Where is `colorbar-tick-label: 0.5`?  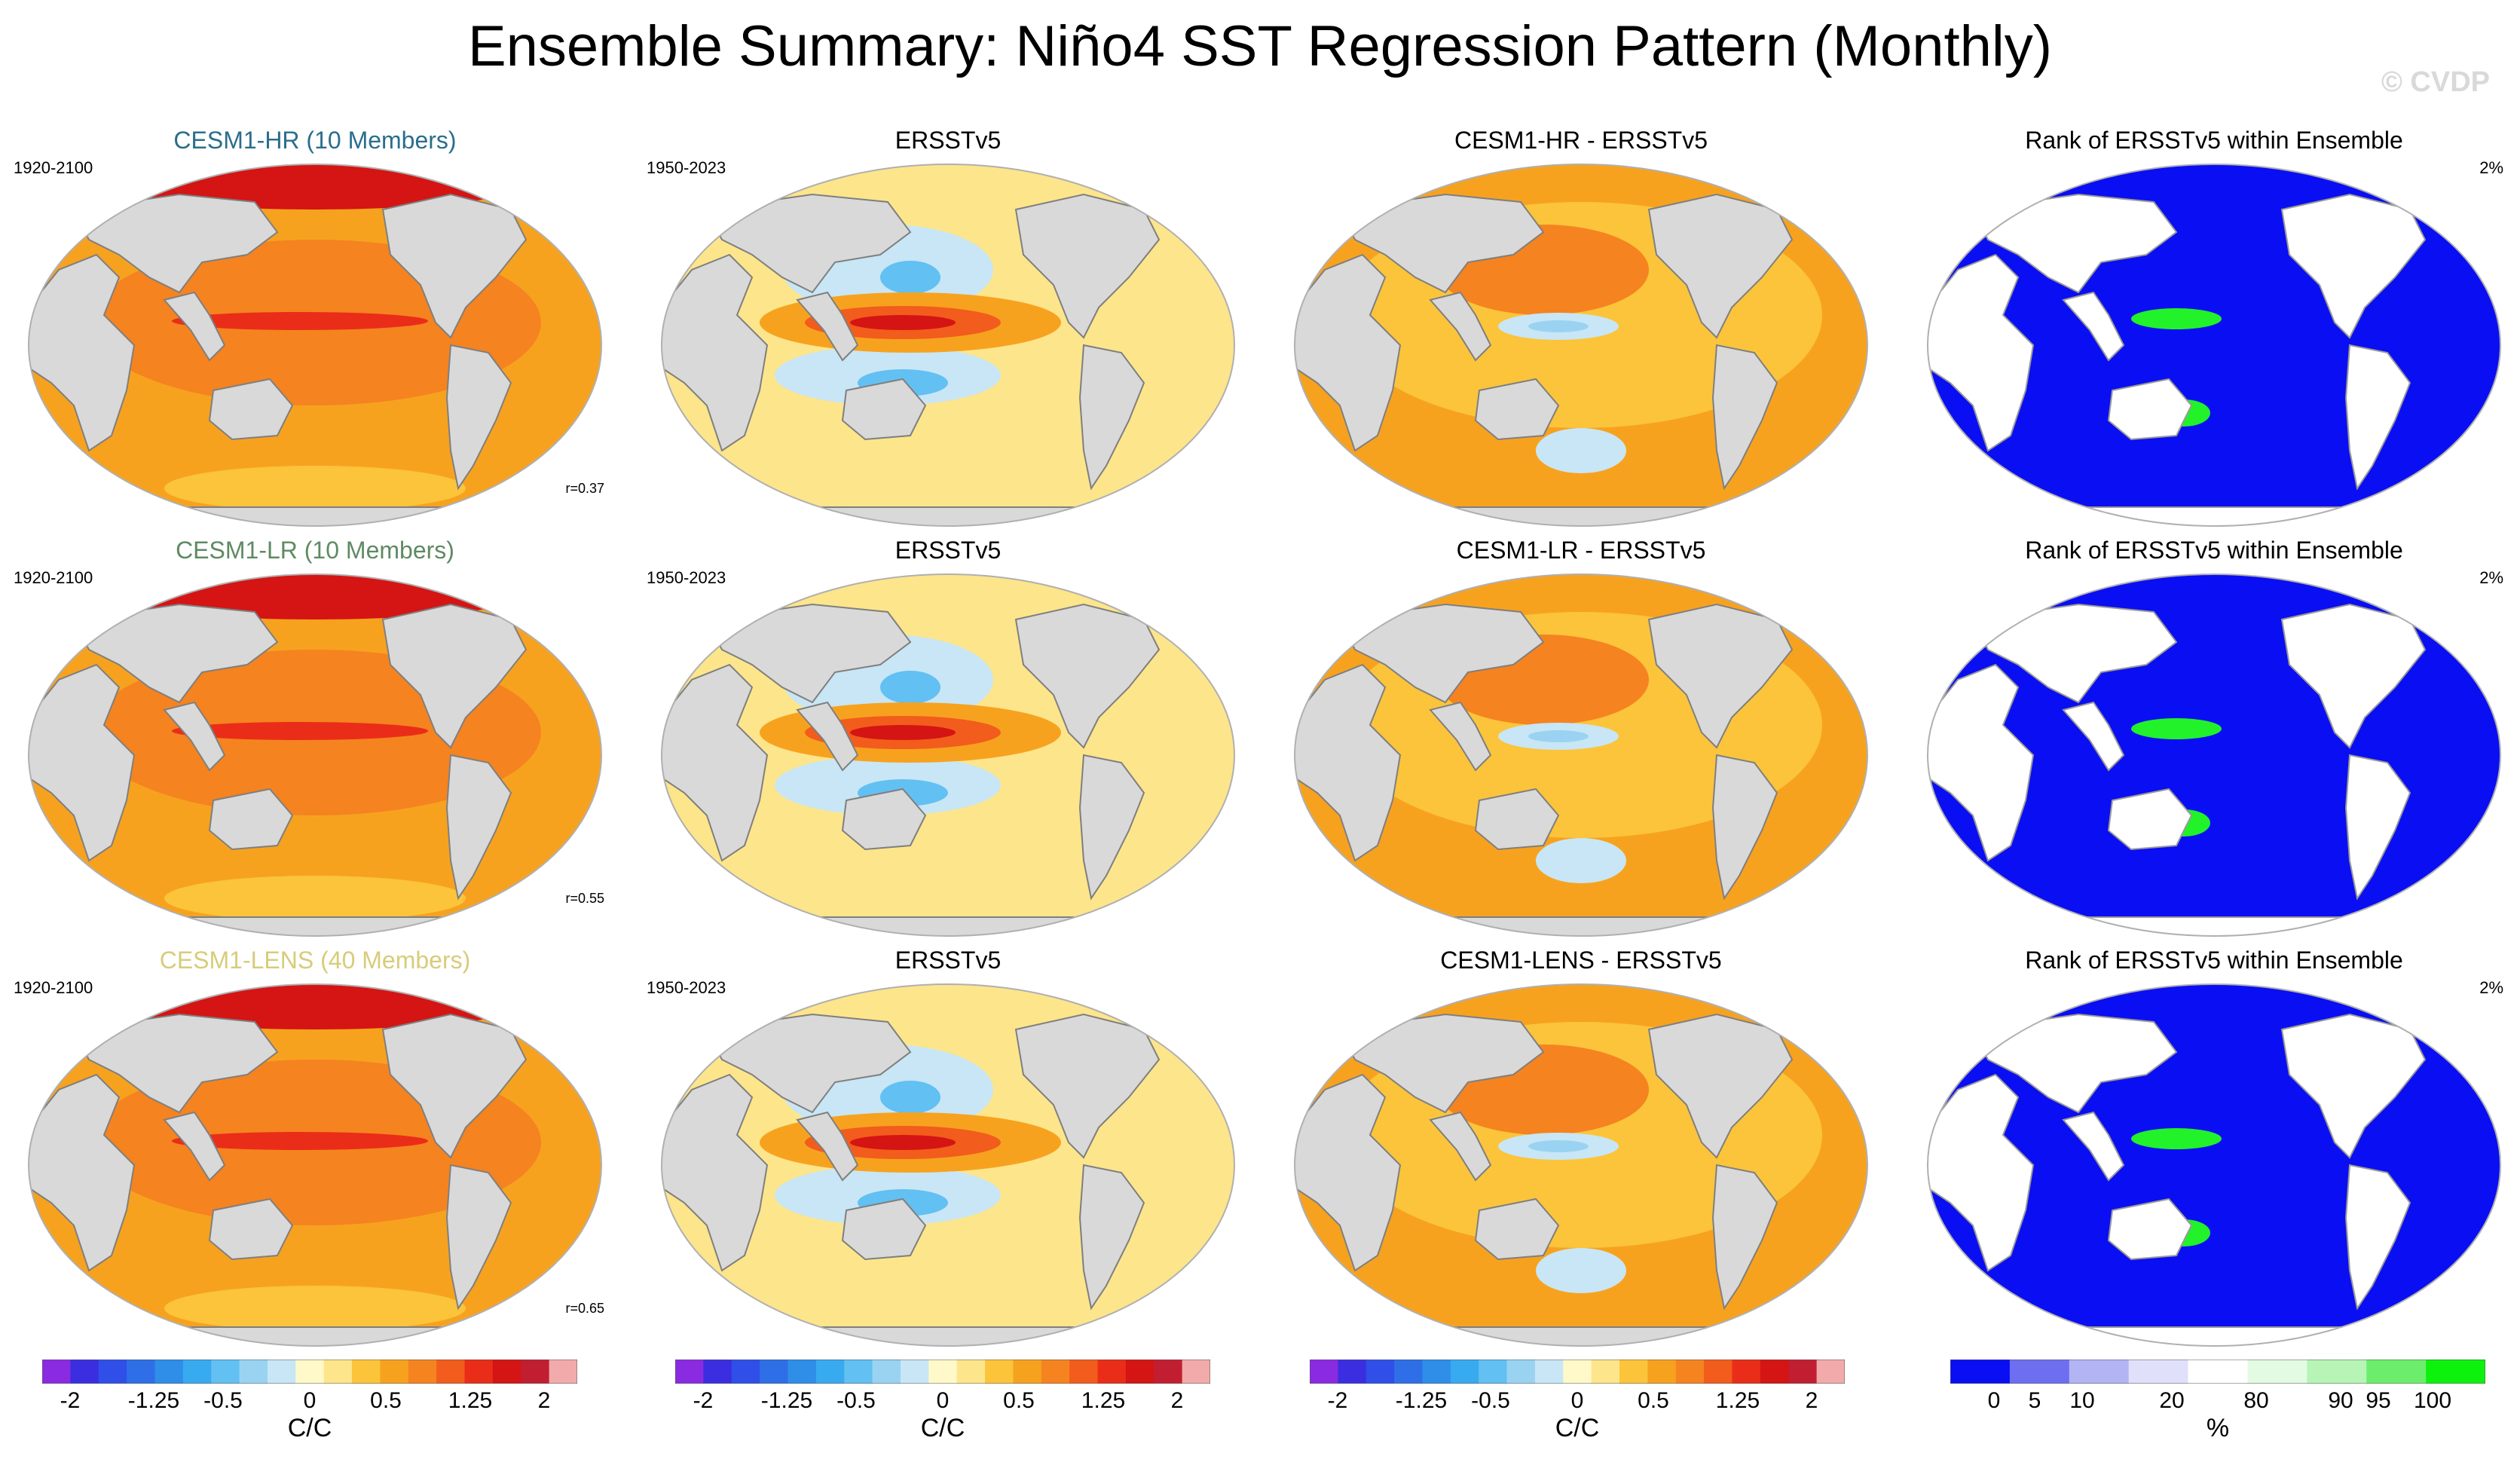 colorbar-tick-label: 0.5 is located at coordinates (1653, 1400).